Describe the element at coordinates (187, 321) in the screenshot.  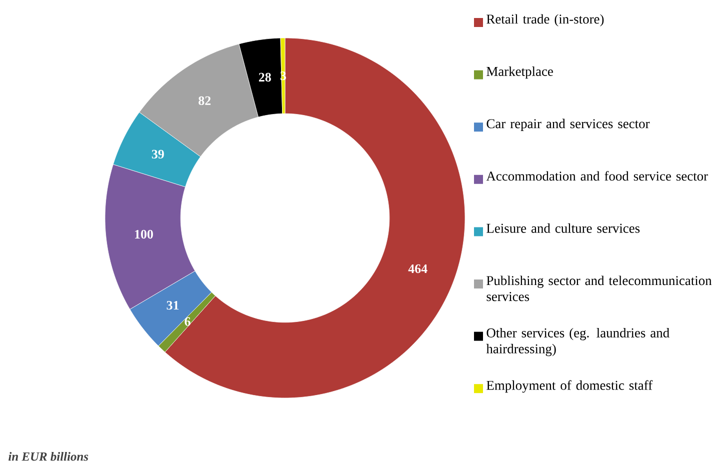
I see `data-label: 6` at that location.